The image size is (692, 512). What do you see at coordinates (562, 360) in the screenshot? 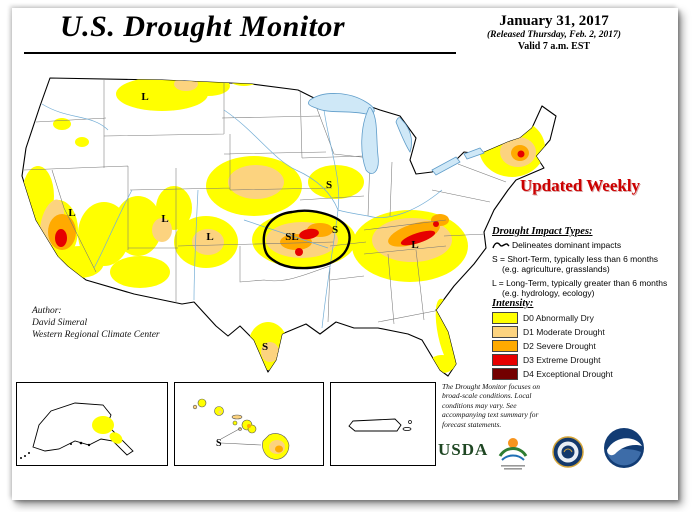
I see `legend-label-d3: D3 Extreme Drought` at bounding box center [562, 360].